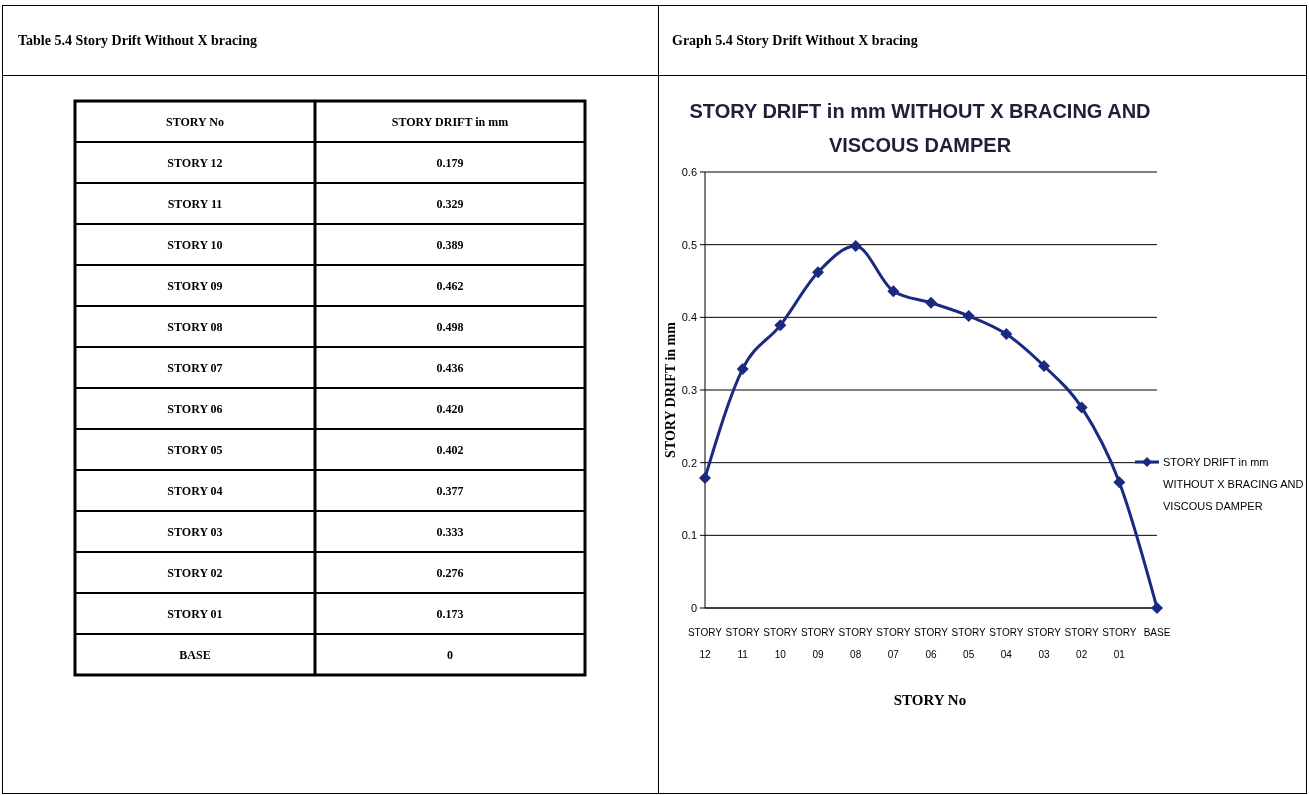 The height and width of the screenshot is (795, 1309). I want to click on text: 0.276, so click(450, 572).